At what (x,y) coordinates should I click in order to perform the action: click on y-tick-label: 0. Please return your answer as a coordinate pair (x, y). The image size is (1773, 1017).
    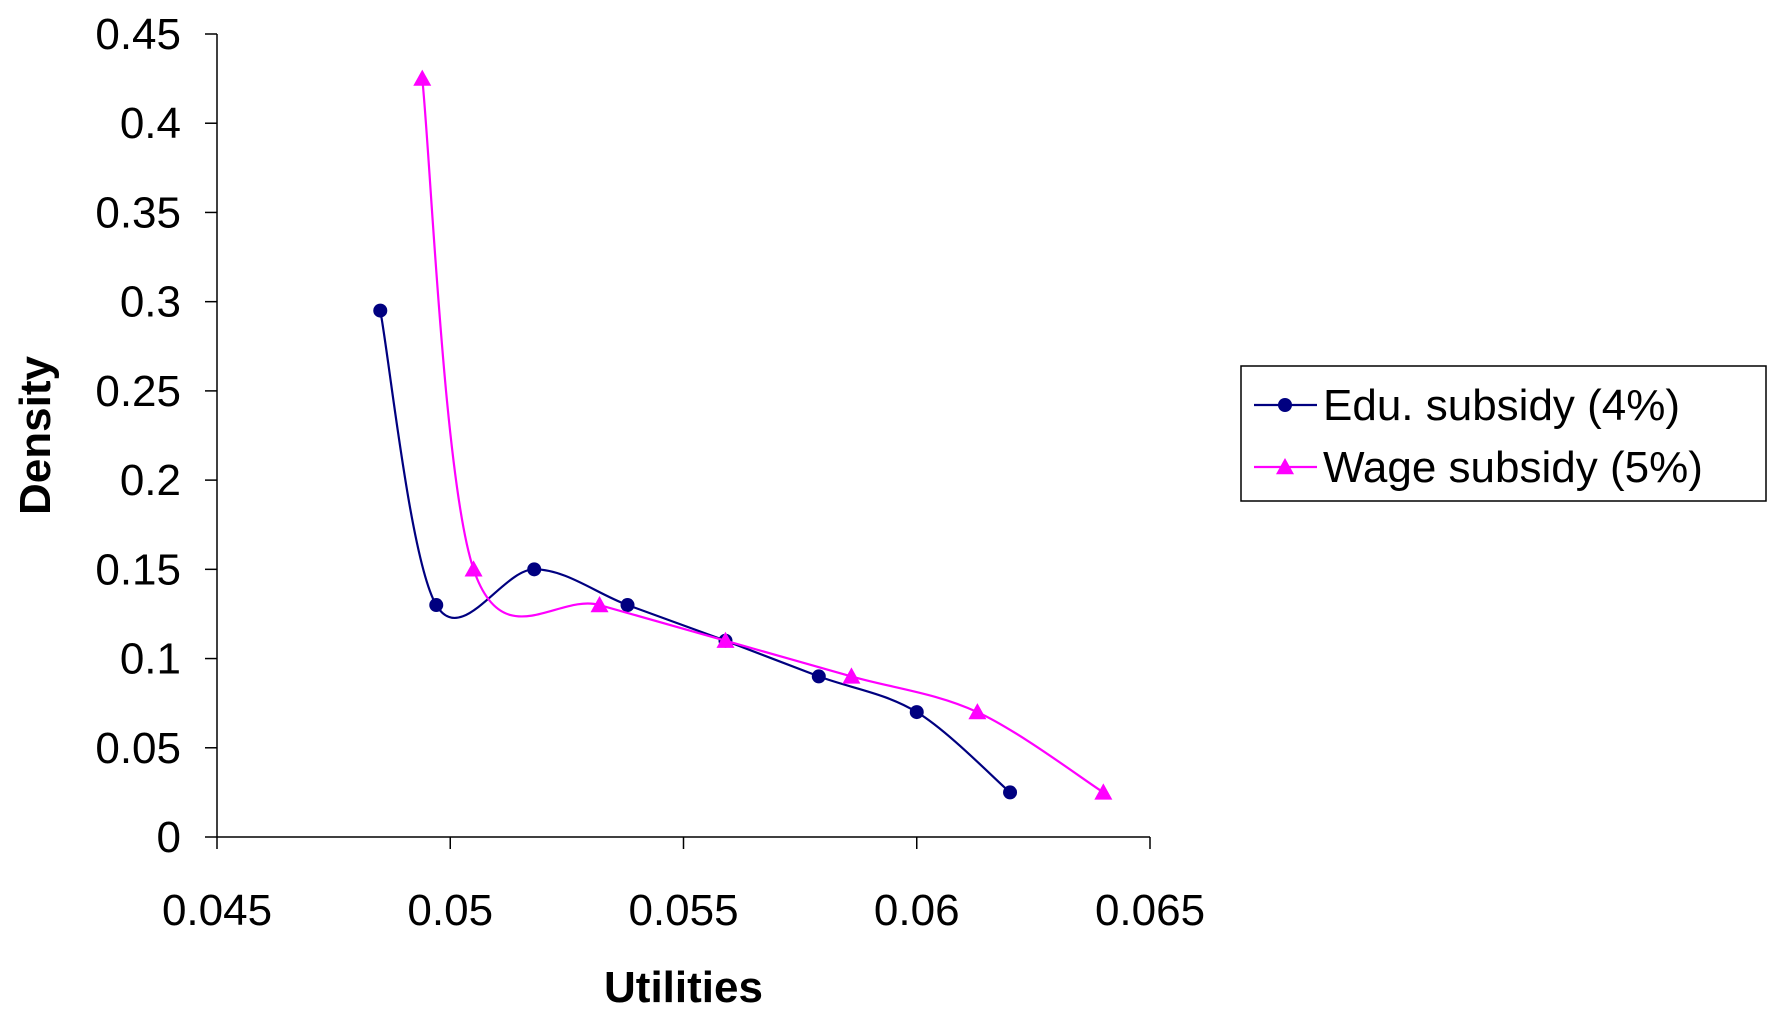
    Looking at the image, I should click on (169, 837).